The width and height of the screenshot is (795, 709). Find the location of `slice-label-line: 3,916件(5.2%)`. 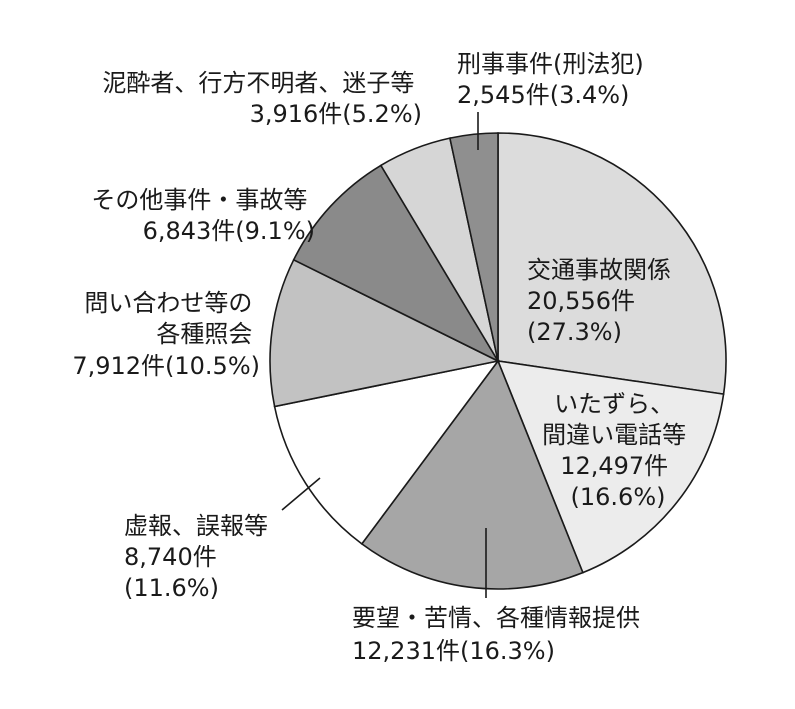

slice-label-line: 3,916件(5.2%) is located at coordinates (336, 114).